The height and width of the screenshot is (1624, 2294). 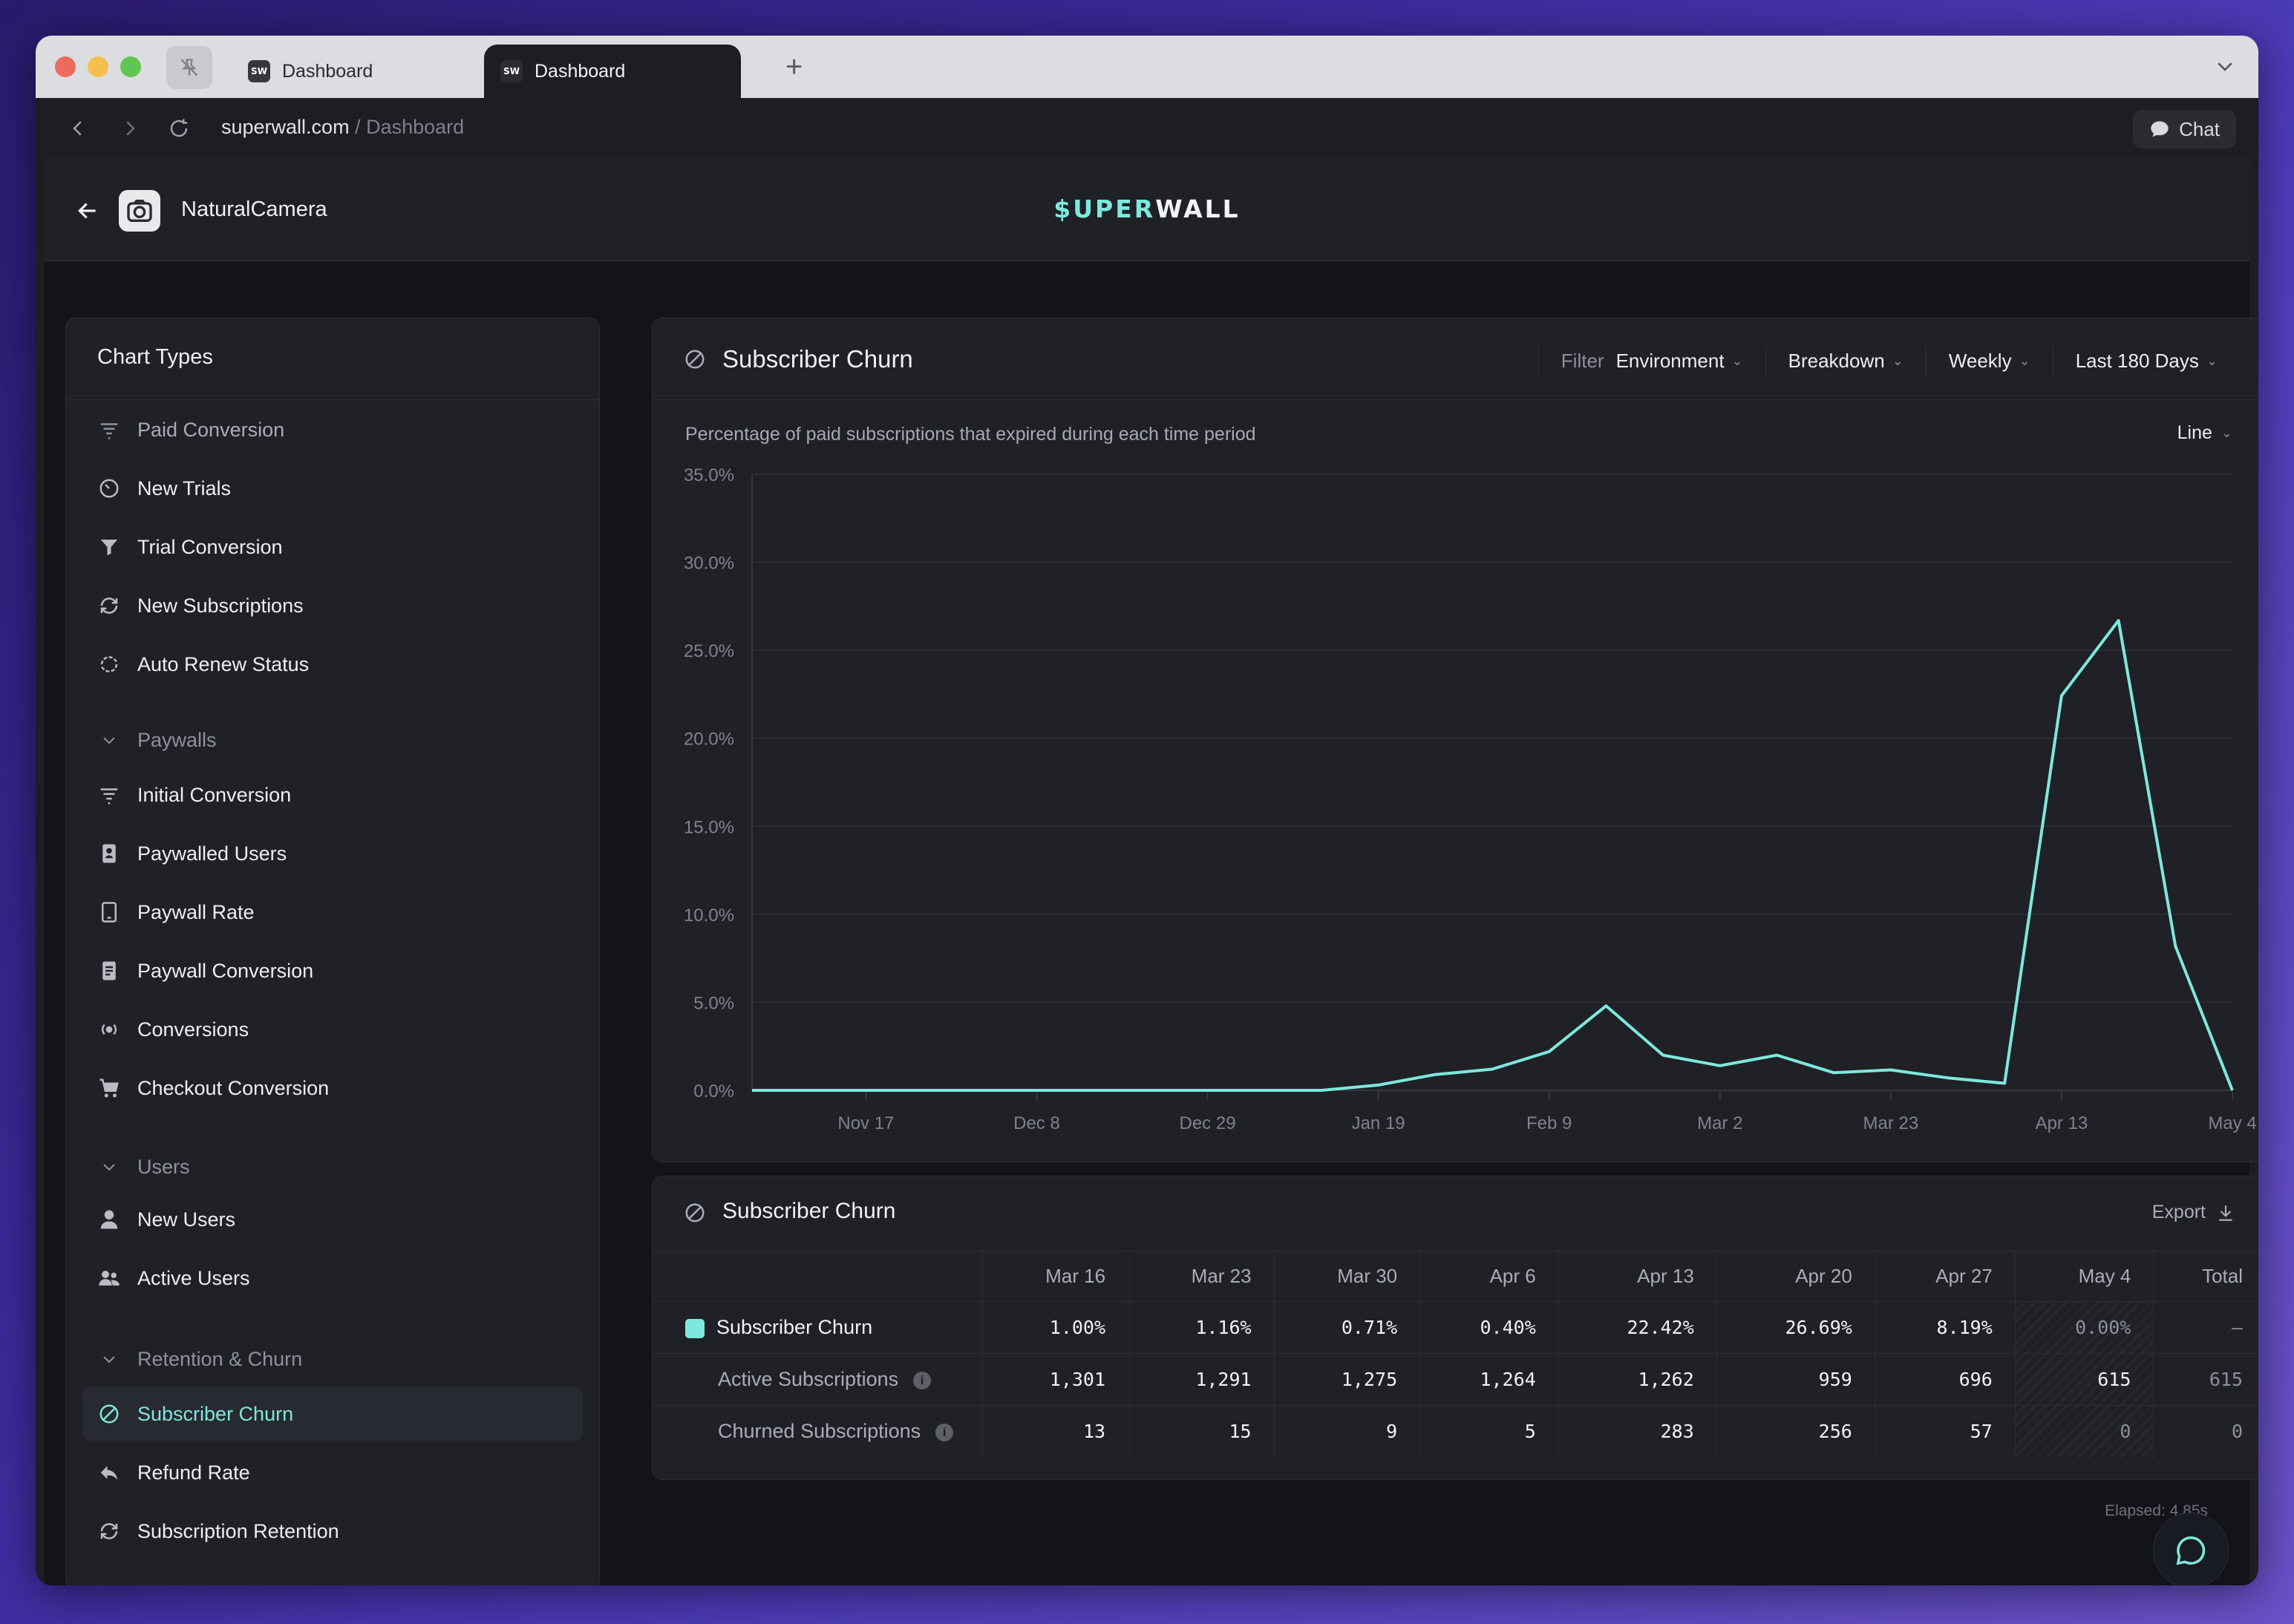 I want to click on app-camera-icon, so click(x=139, y=211).